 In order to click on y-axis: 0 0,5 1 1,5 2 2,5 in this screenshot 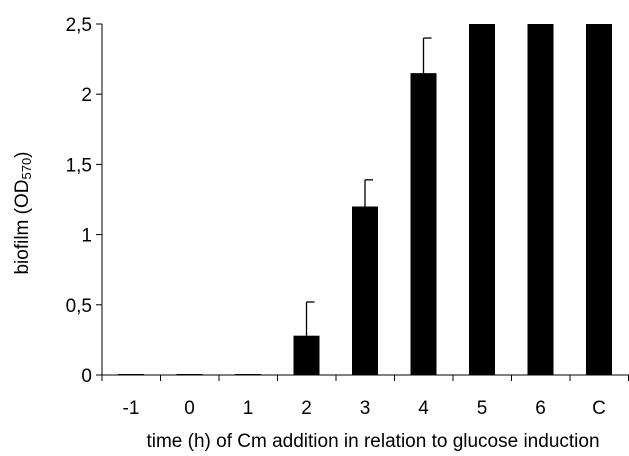, I will do `click(84, 201)`.